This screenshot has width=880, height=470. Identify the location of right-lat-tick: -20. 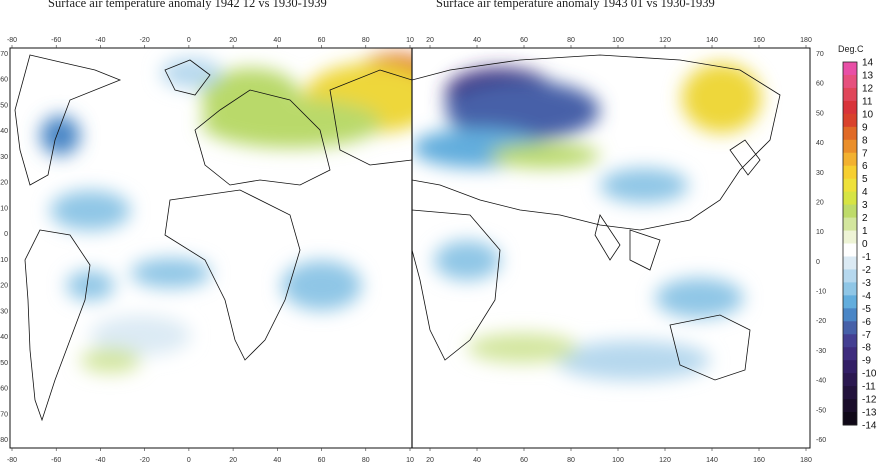
(821, 321).